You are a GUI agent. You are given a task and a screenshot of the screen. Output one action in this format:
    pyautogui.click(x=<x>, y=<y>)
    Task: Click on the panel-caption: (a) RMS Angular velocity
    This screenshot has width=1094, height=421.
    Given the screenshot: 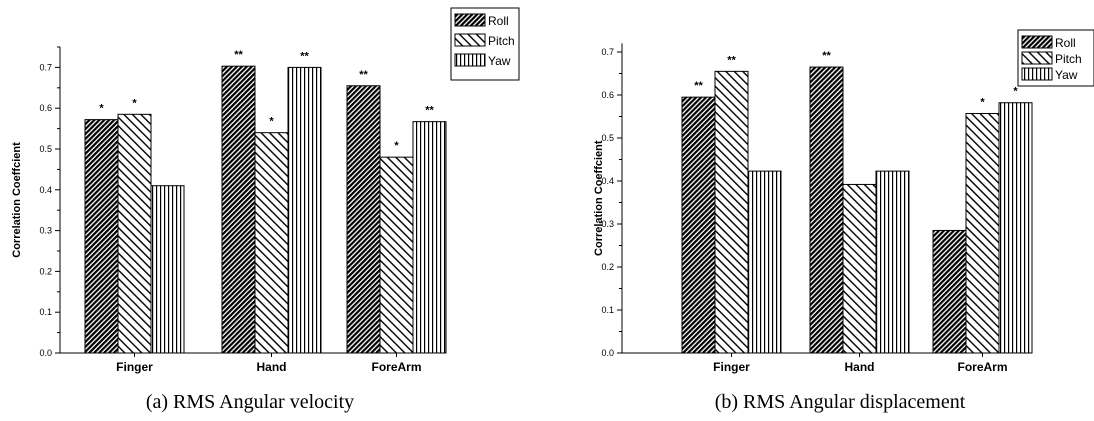 What is the action you would take?
    pyautogui.click(x=250, y=402)
    